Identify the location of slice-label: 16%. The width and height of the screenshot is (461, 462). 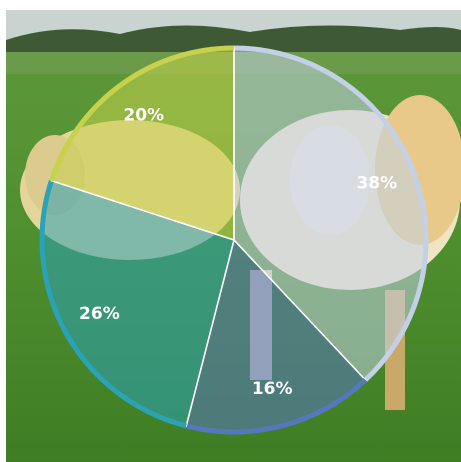
(272, 389).